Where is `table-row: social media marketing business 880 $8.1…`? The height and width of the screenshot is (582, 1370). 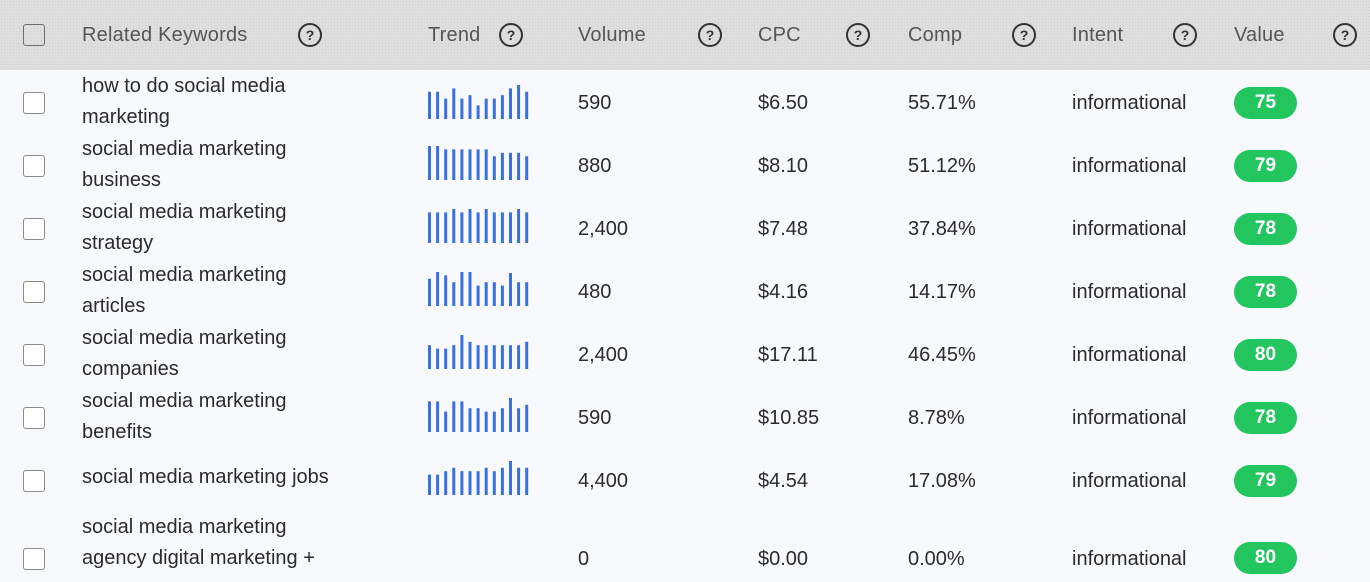 table-row: social media marketing business 880 $8.1… is located at coordinates (685, 165).